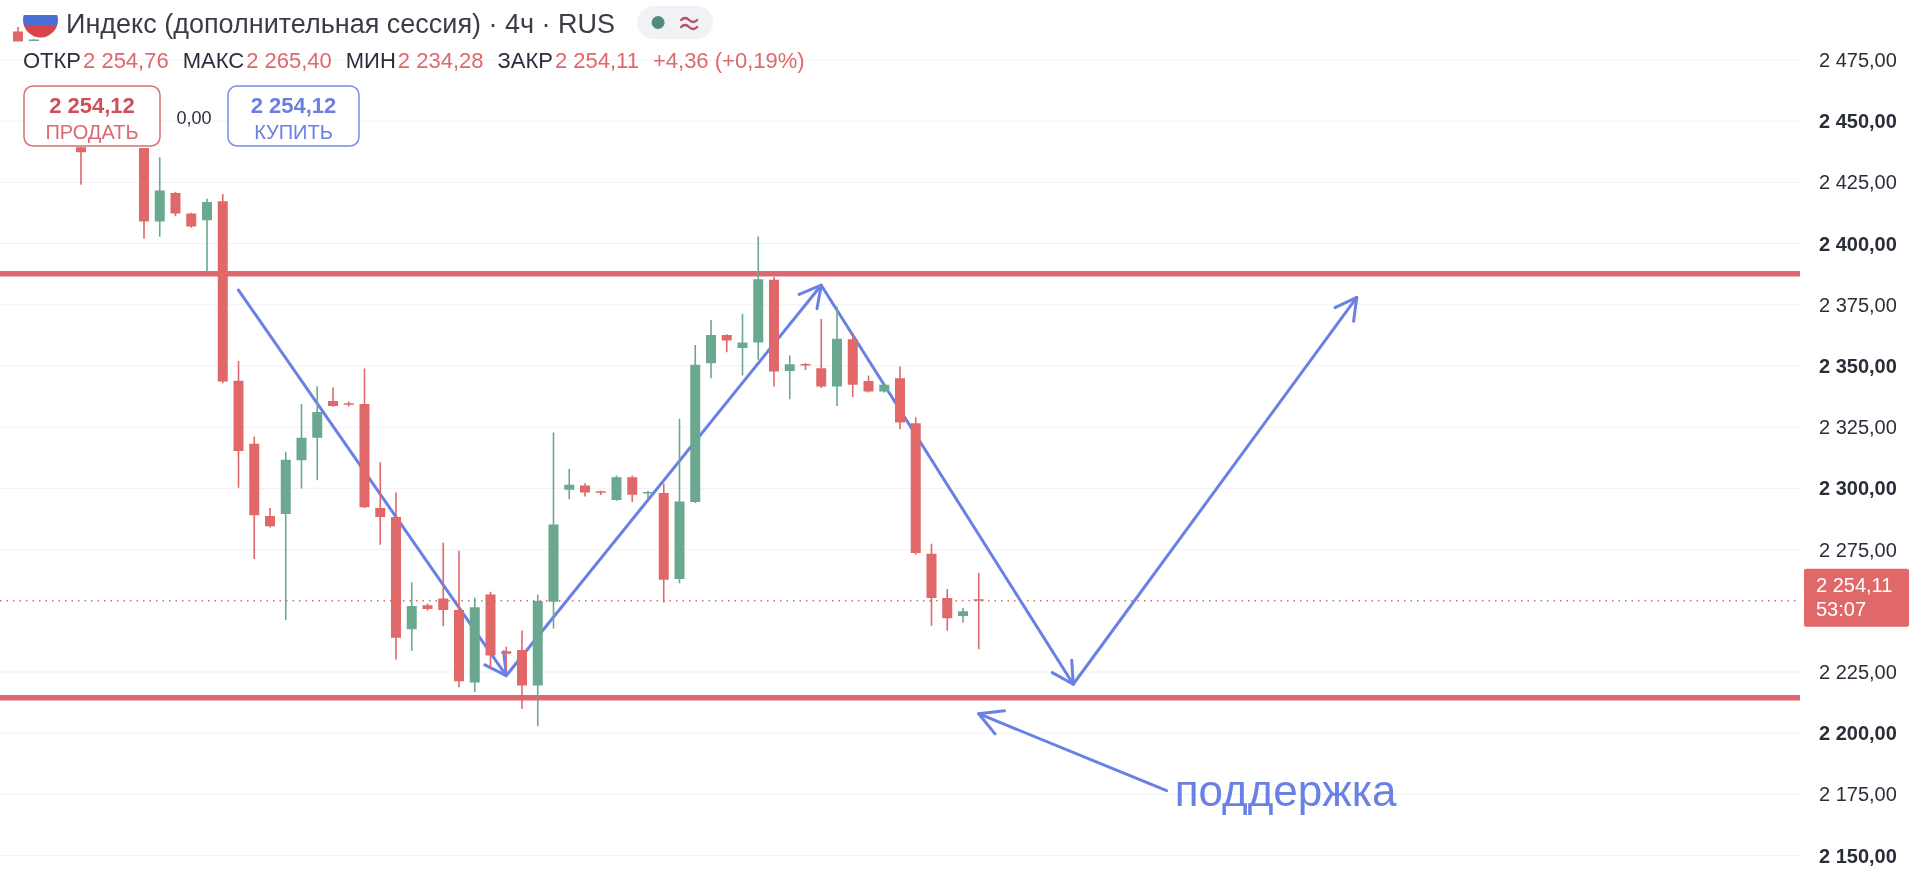 The height and width of the screenshot is (896, 1920). What do you see at coordinates (341, 24) in the screenshot?
I see `chart-title: Индекс (дополнительная сессия) · 4ч · RUS` at bounding box center [341, 24].